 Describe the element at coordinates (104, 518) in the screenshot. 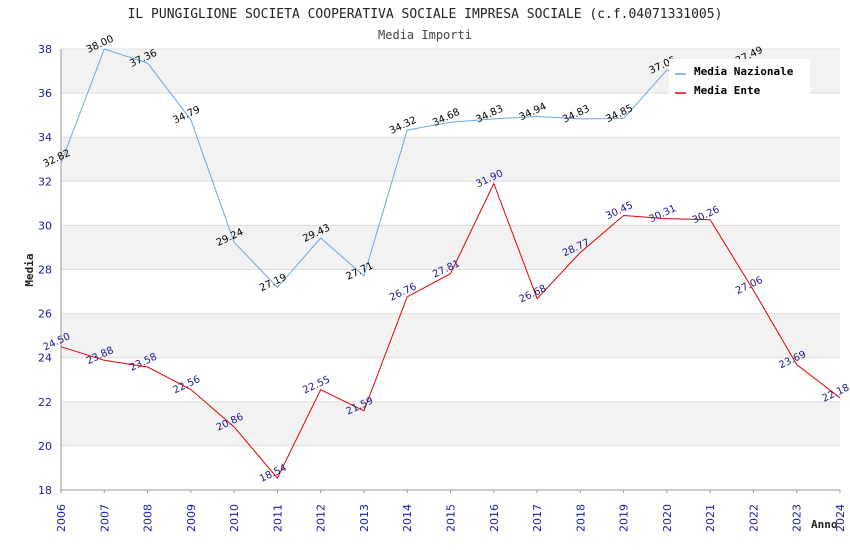

I see `x-tick-label: 2007` at that location.